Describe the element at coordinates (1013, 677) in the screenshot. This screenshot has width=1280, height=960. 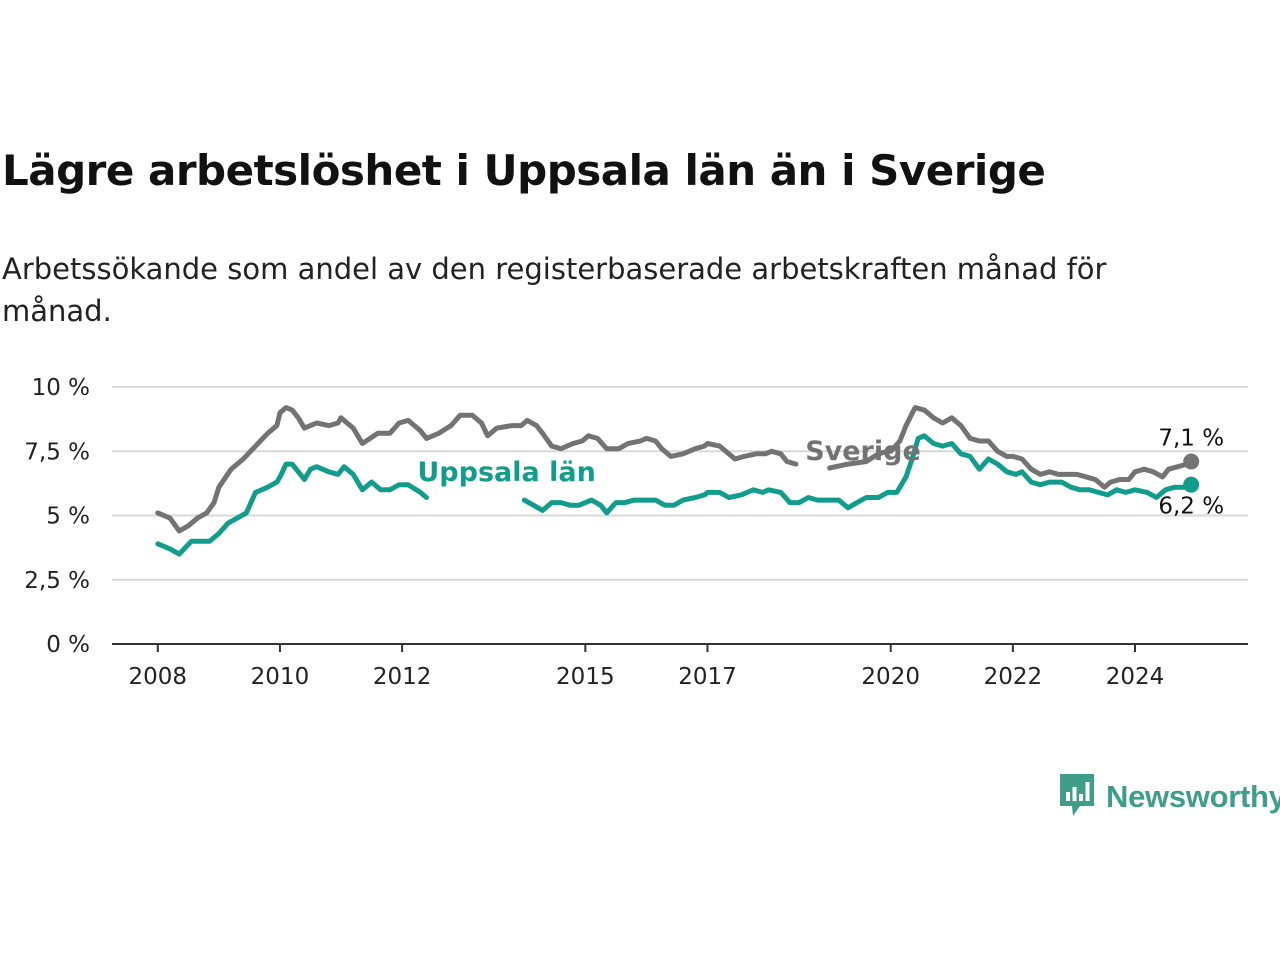
I see `x-tick-label: 2022` at that location.